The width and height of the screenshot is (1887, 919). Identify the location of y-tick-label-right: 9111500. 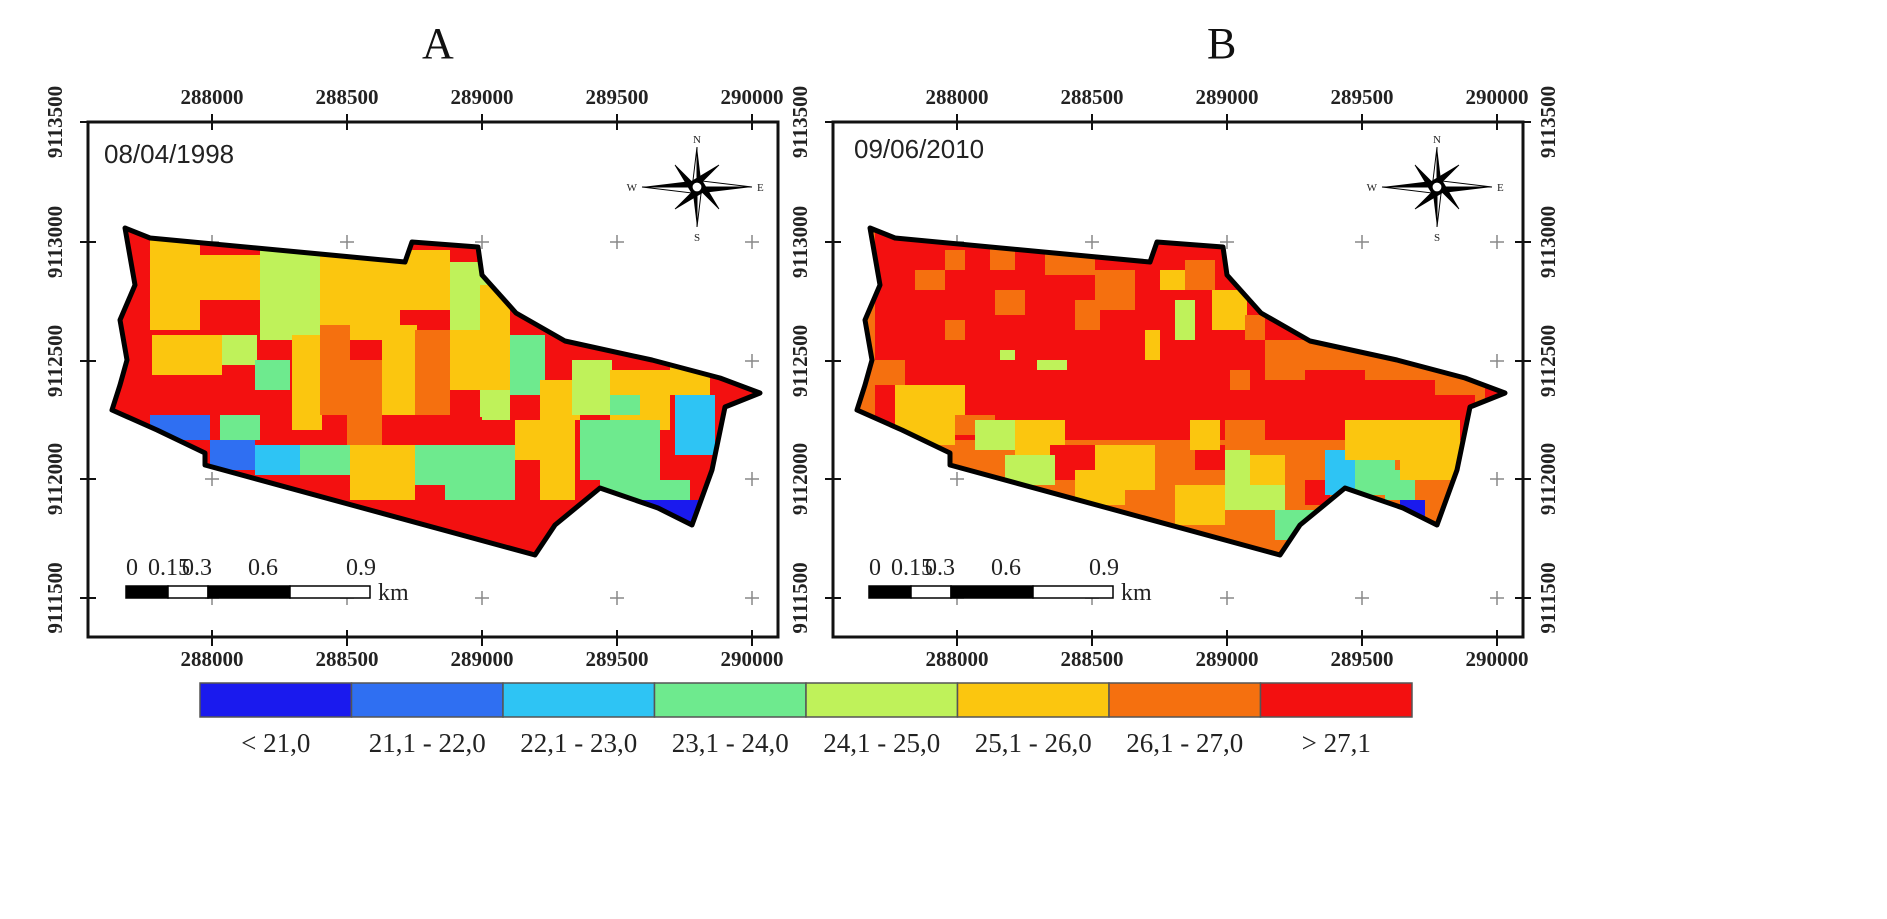
(1548, 597).